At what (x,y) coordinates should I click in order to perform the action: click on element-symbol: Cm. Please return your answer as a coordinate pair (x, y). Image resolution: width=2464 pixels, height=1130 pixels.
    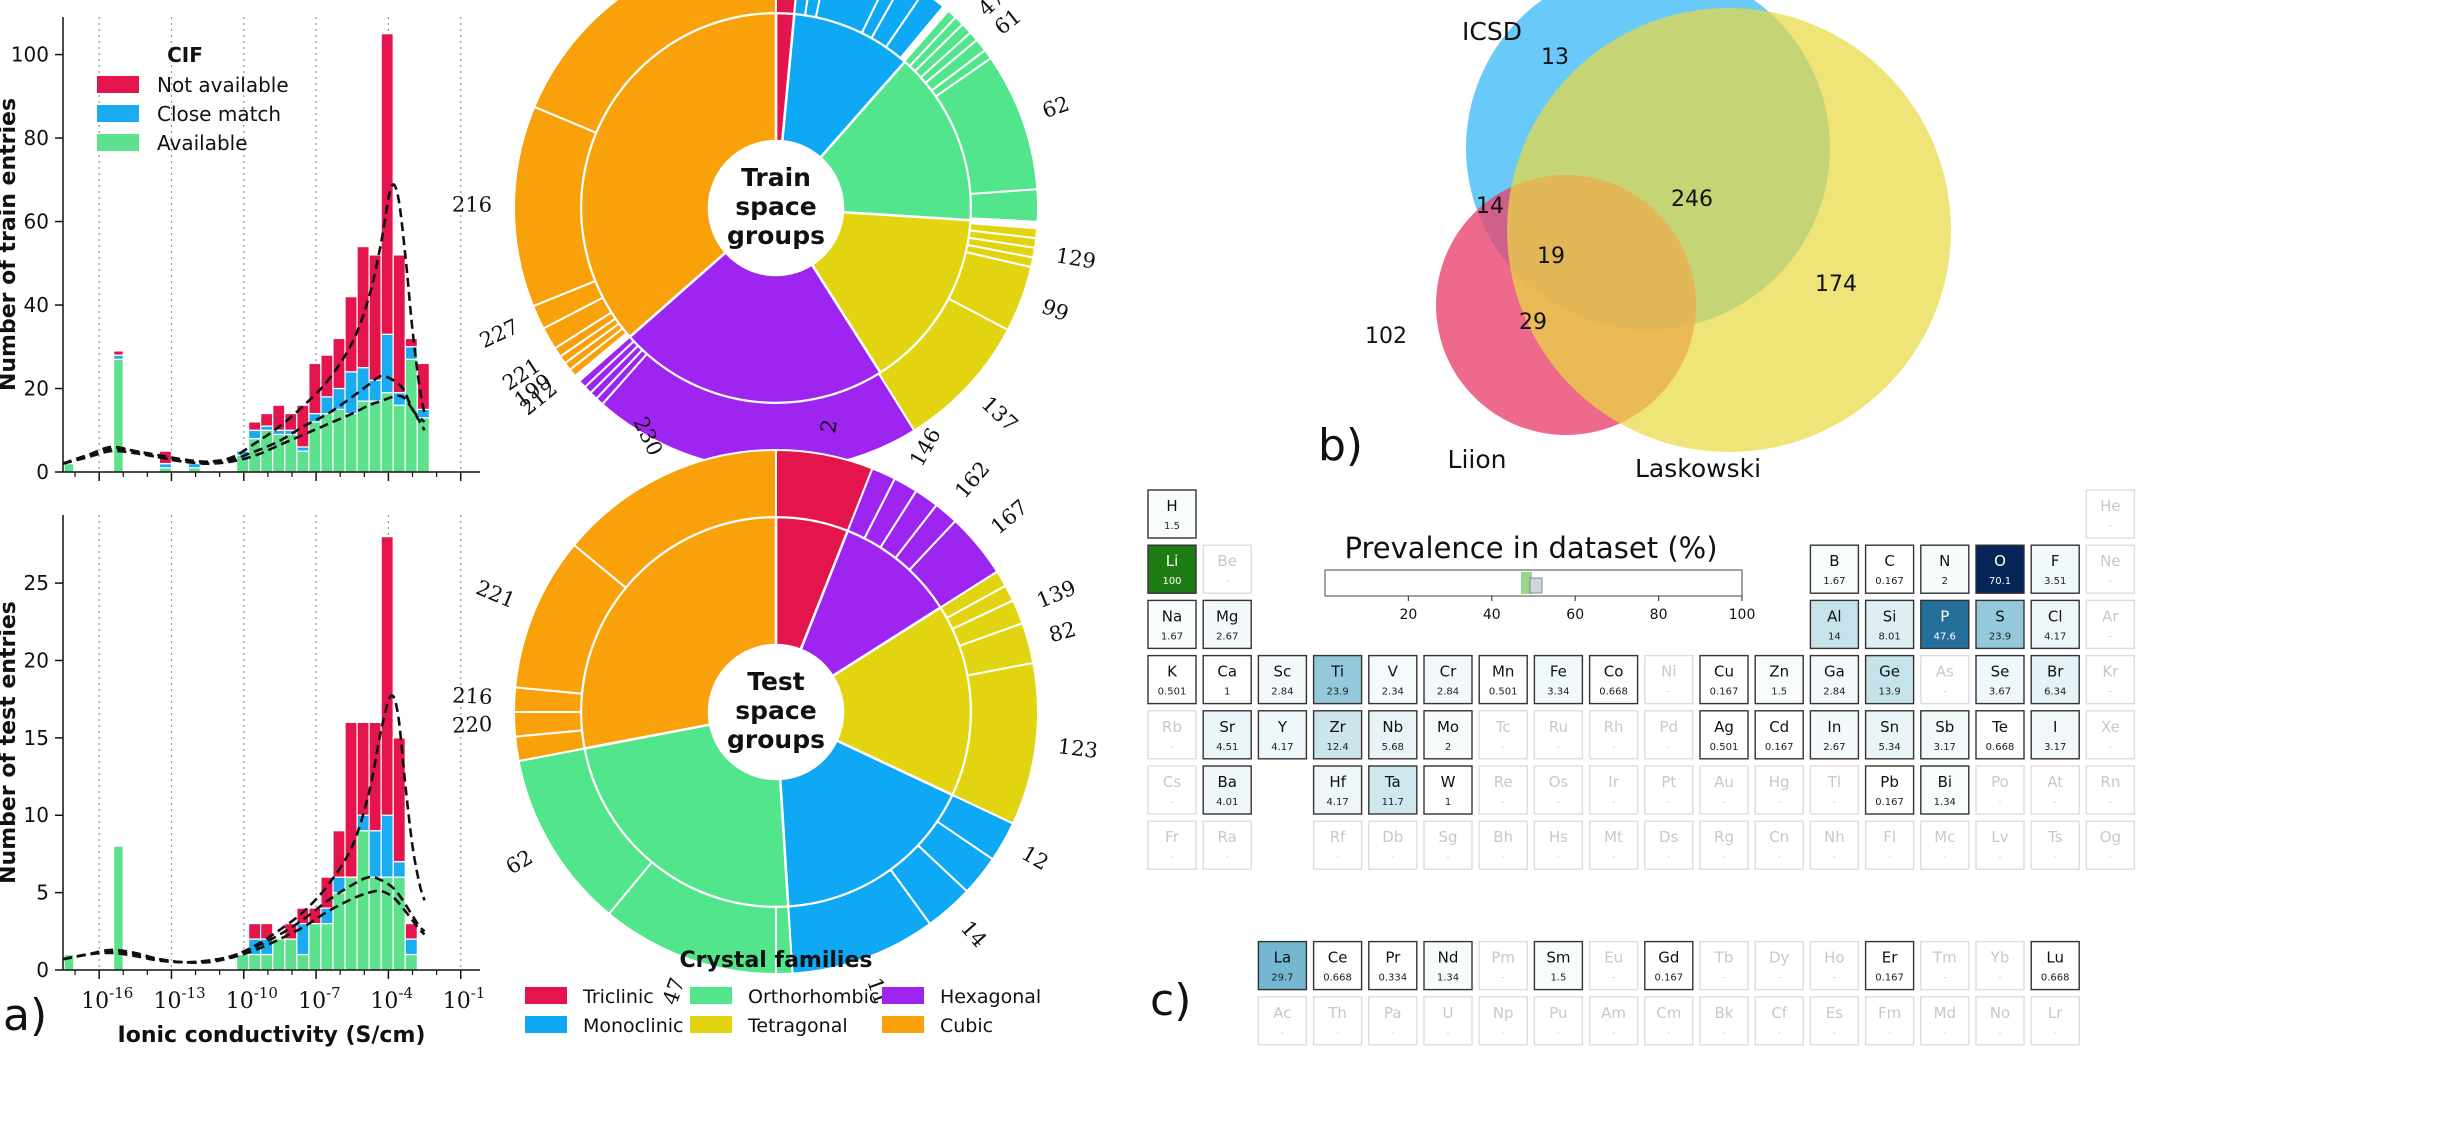
    Looking at the image, I should click on (1668, 1013).